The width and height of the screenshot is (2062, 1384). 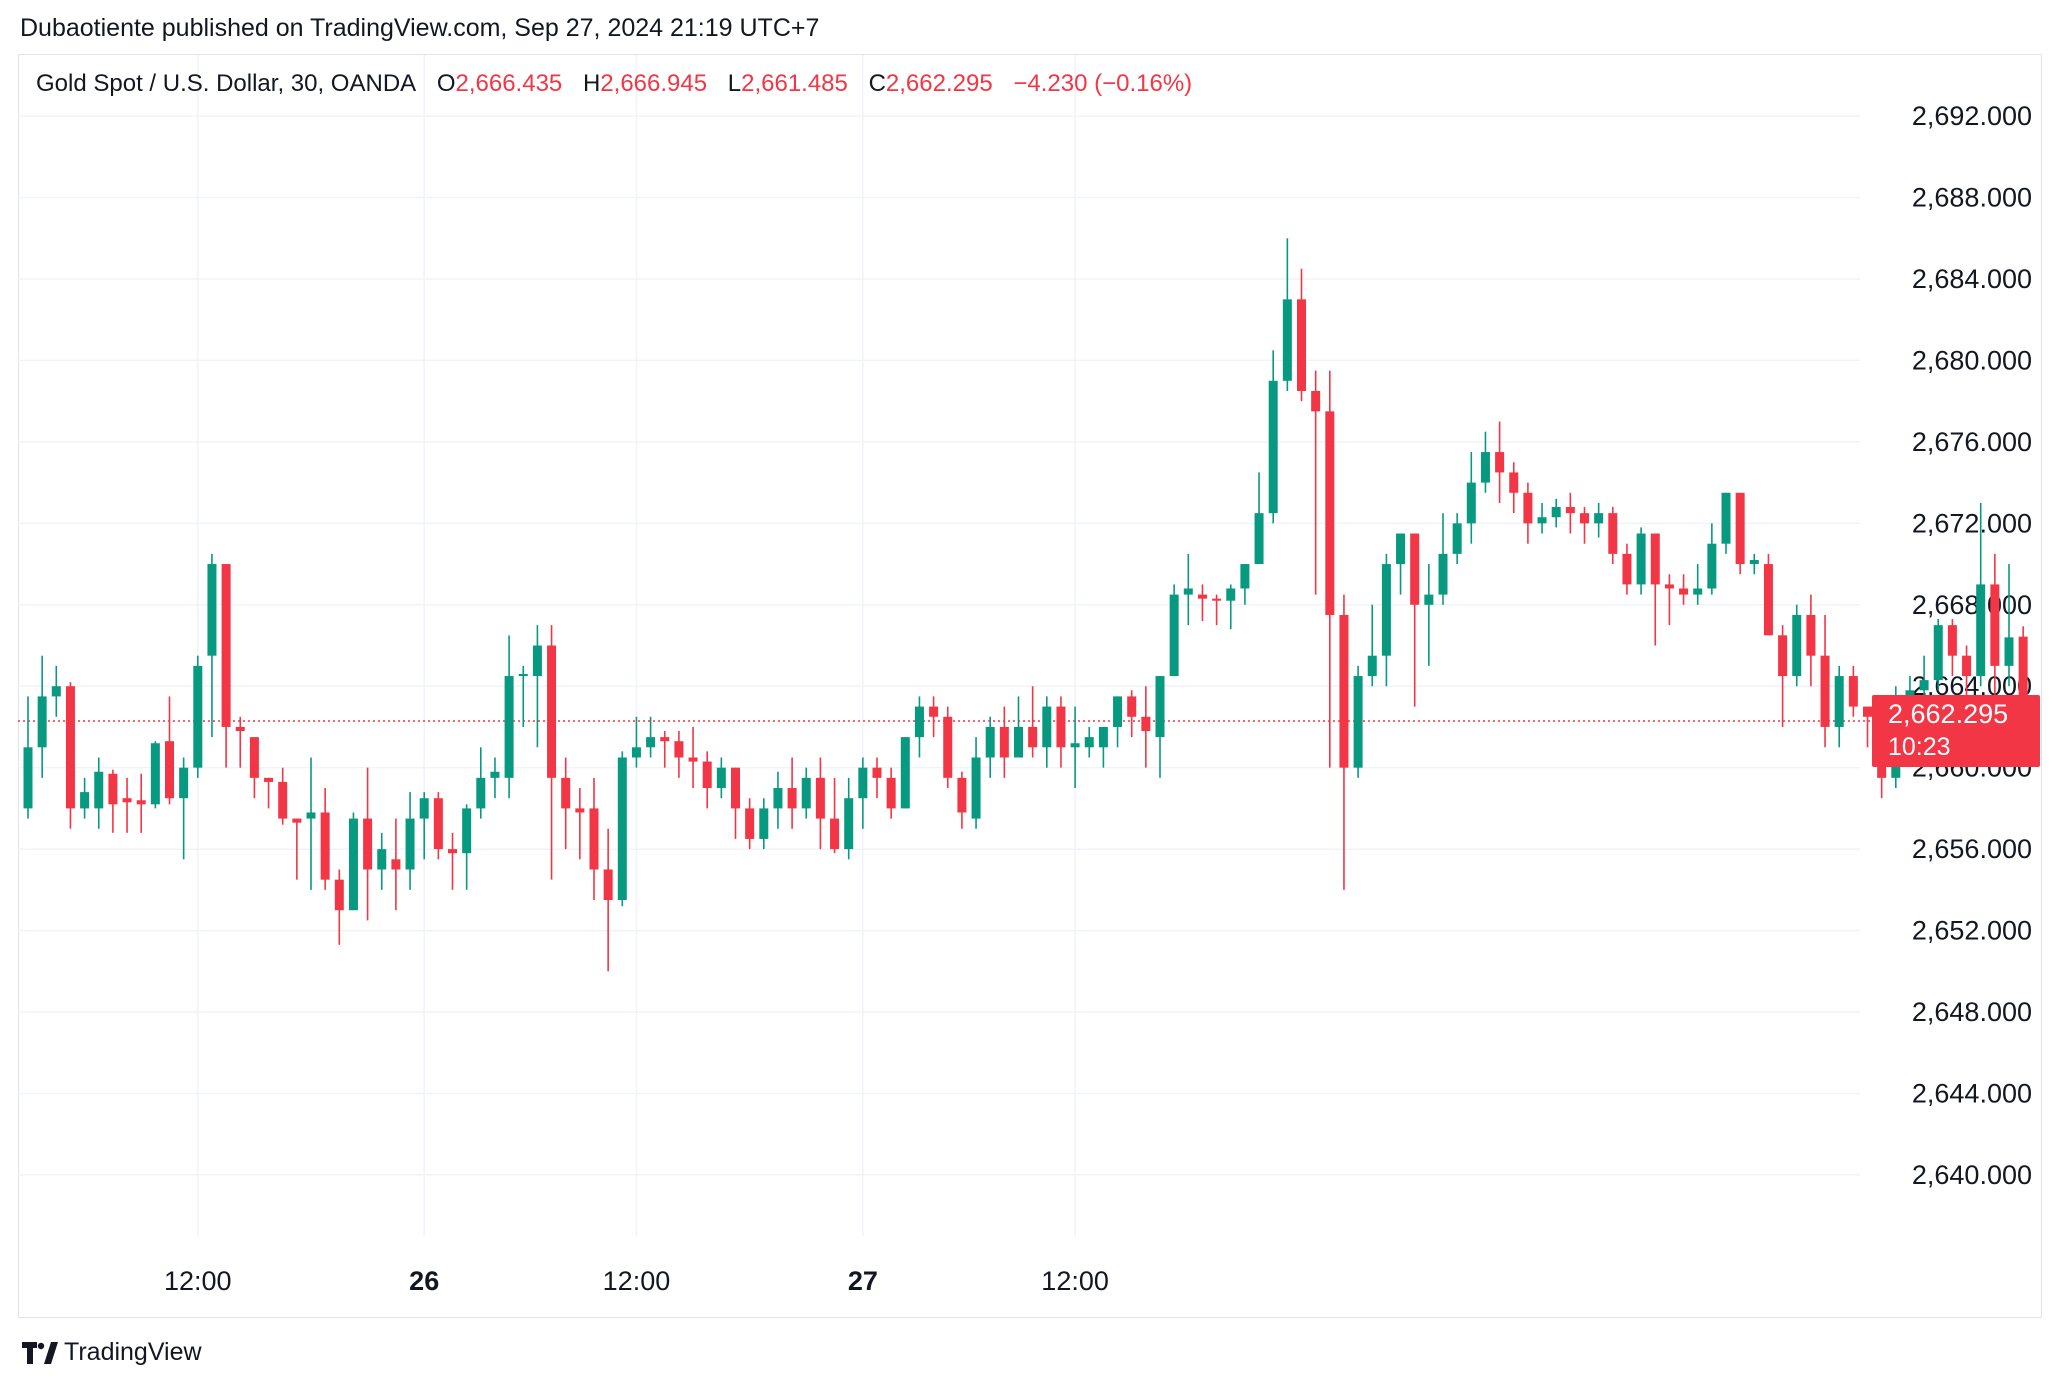 What do you see at coordinates (226, 83) in the screenshot?
I see `legend-symbol: Gold Spot / U.S. Dollar, 30, OANDA` at bounding box center [226, 83].